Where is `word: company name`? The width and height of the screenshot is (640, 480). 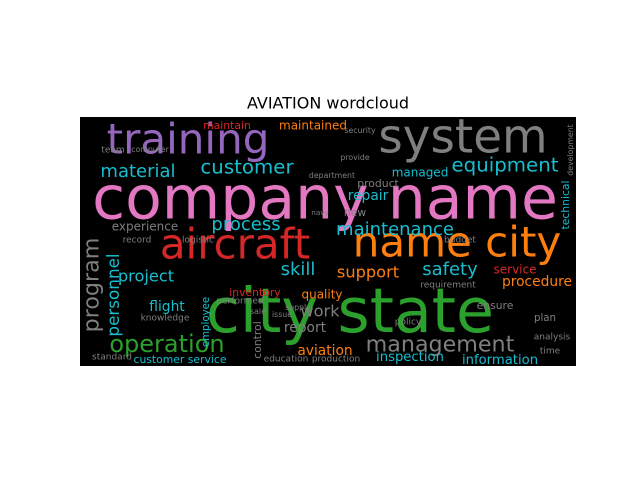
word: company name is located at coordinates (325, 199).